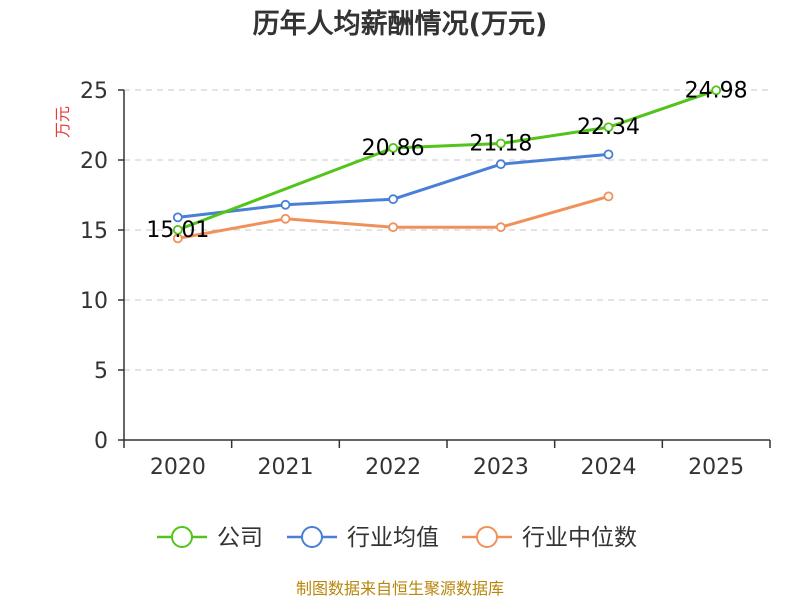  I want to click on source-note: 制图数据来自恒生聚源数据库, so click(400, 588).